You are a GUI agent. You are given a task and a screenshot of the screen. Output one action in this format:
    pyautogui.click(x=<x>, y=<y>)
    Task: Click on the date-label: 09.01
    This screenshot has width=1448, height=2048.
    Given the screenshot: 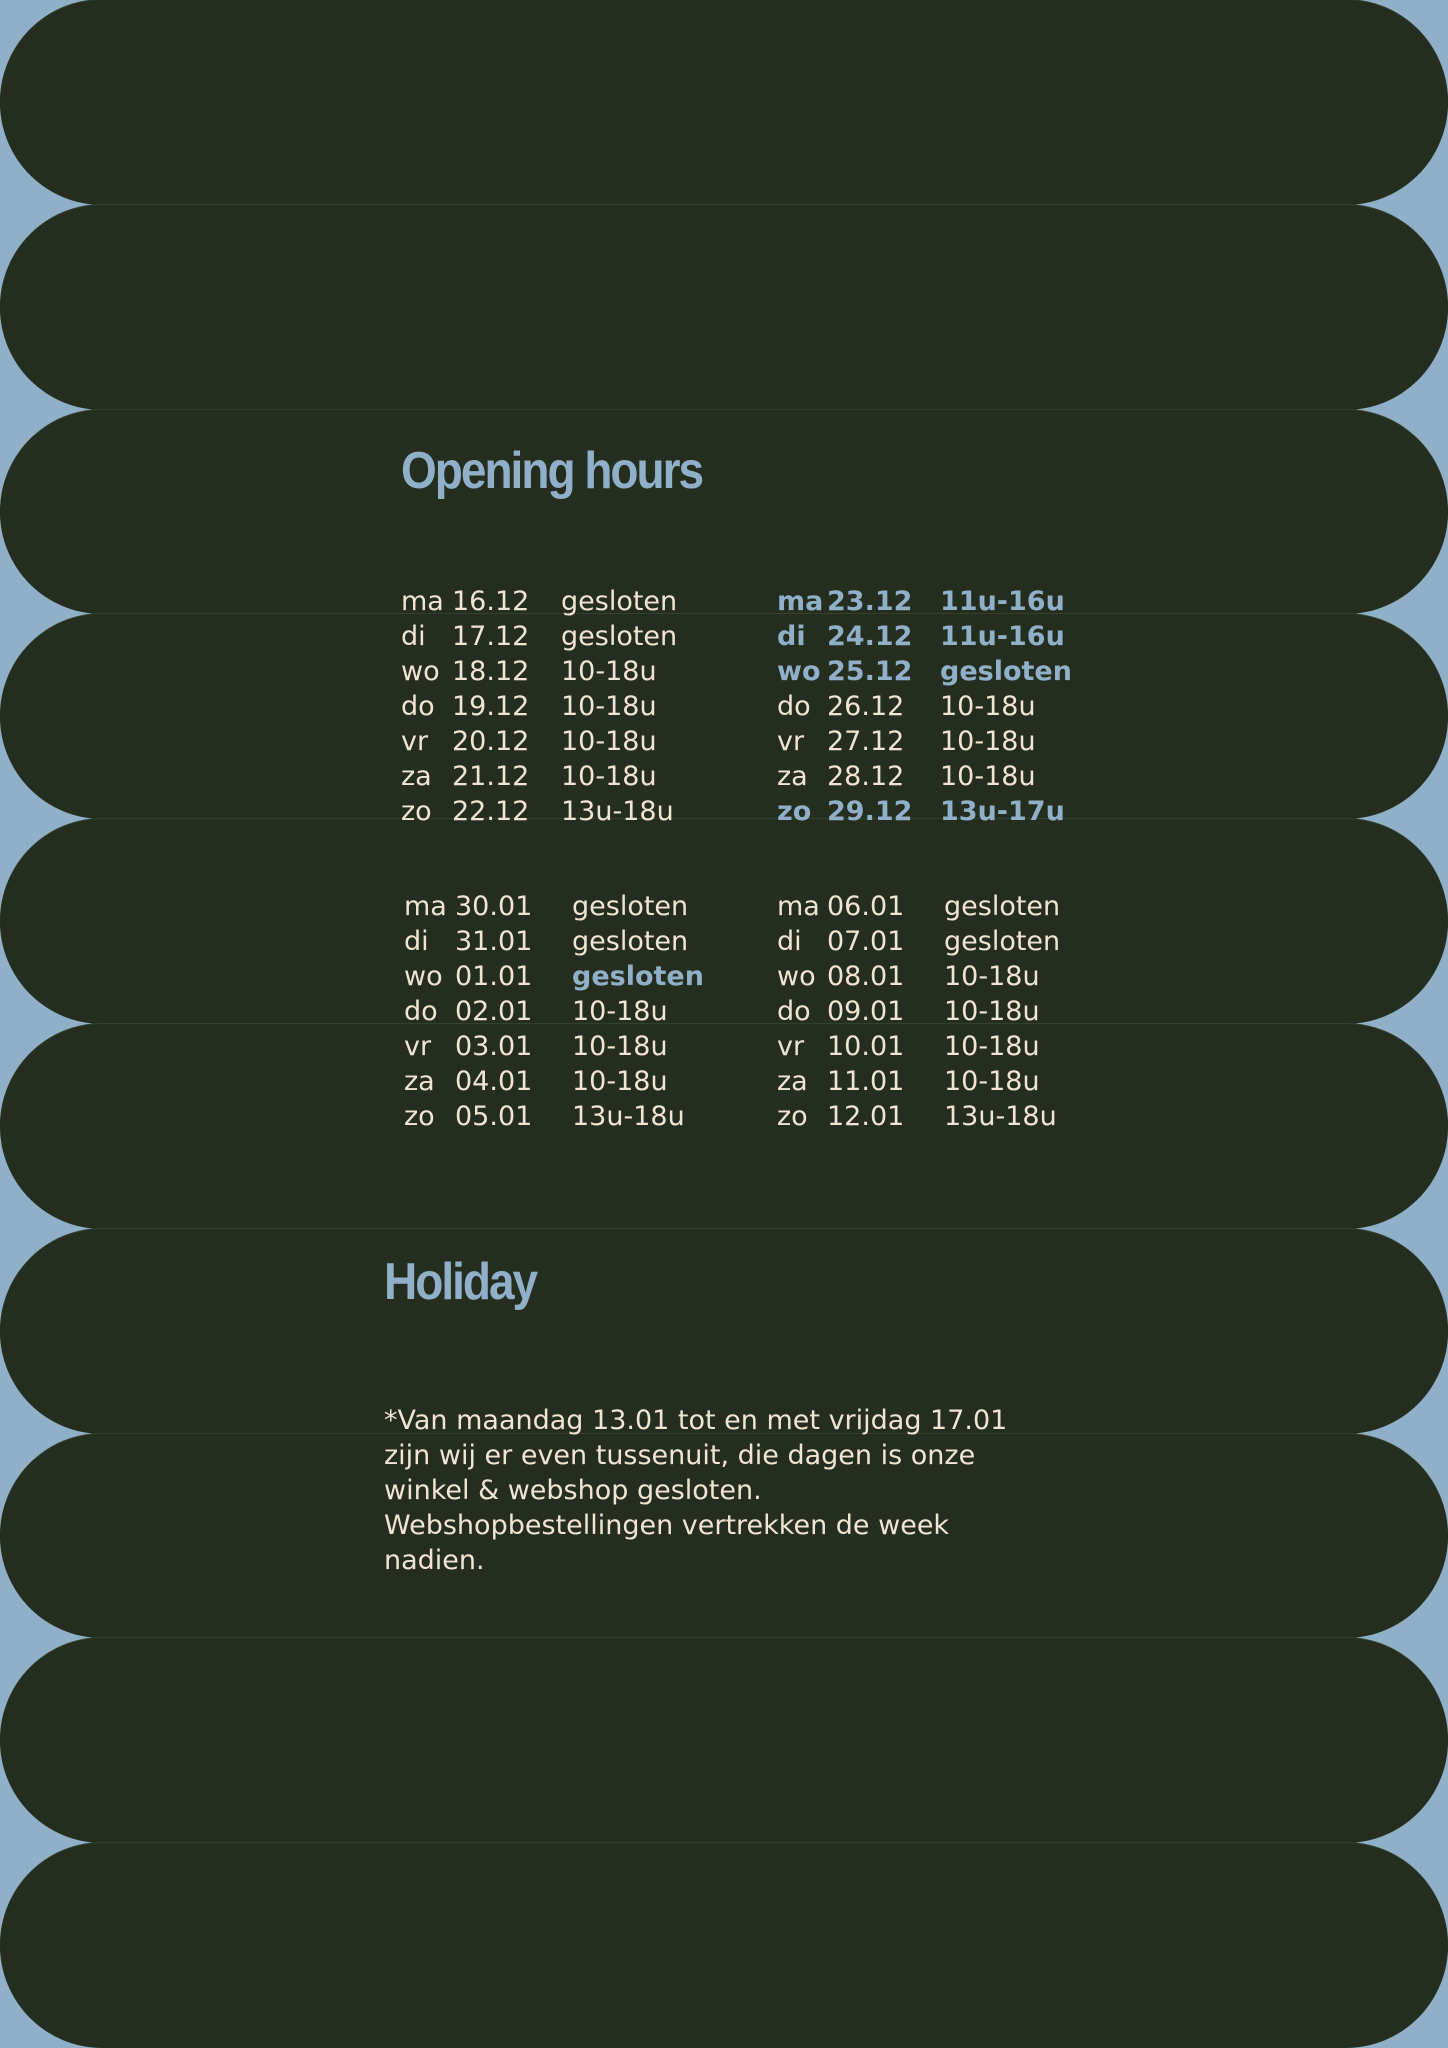 What is the action you would take?
    pyautogui.click(x=866, y=1011)
    